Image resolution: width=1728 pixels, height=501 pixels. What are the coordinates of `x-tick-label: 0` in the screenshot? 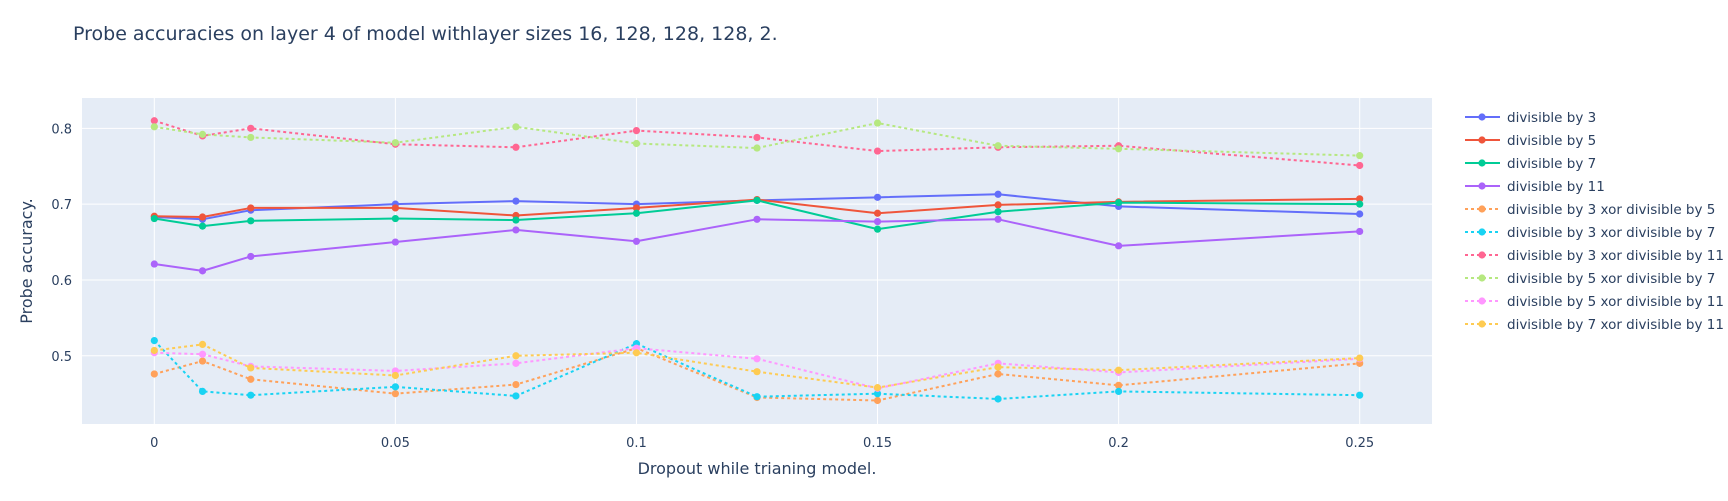 It's located at (154, 443).